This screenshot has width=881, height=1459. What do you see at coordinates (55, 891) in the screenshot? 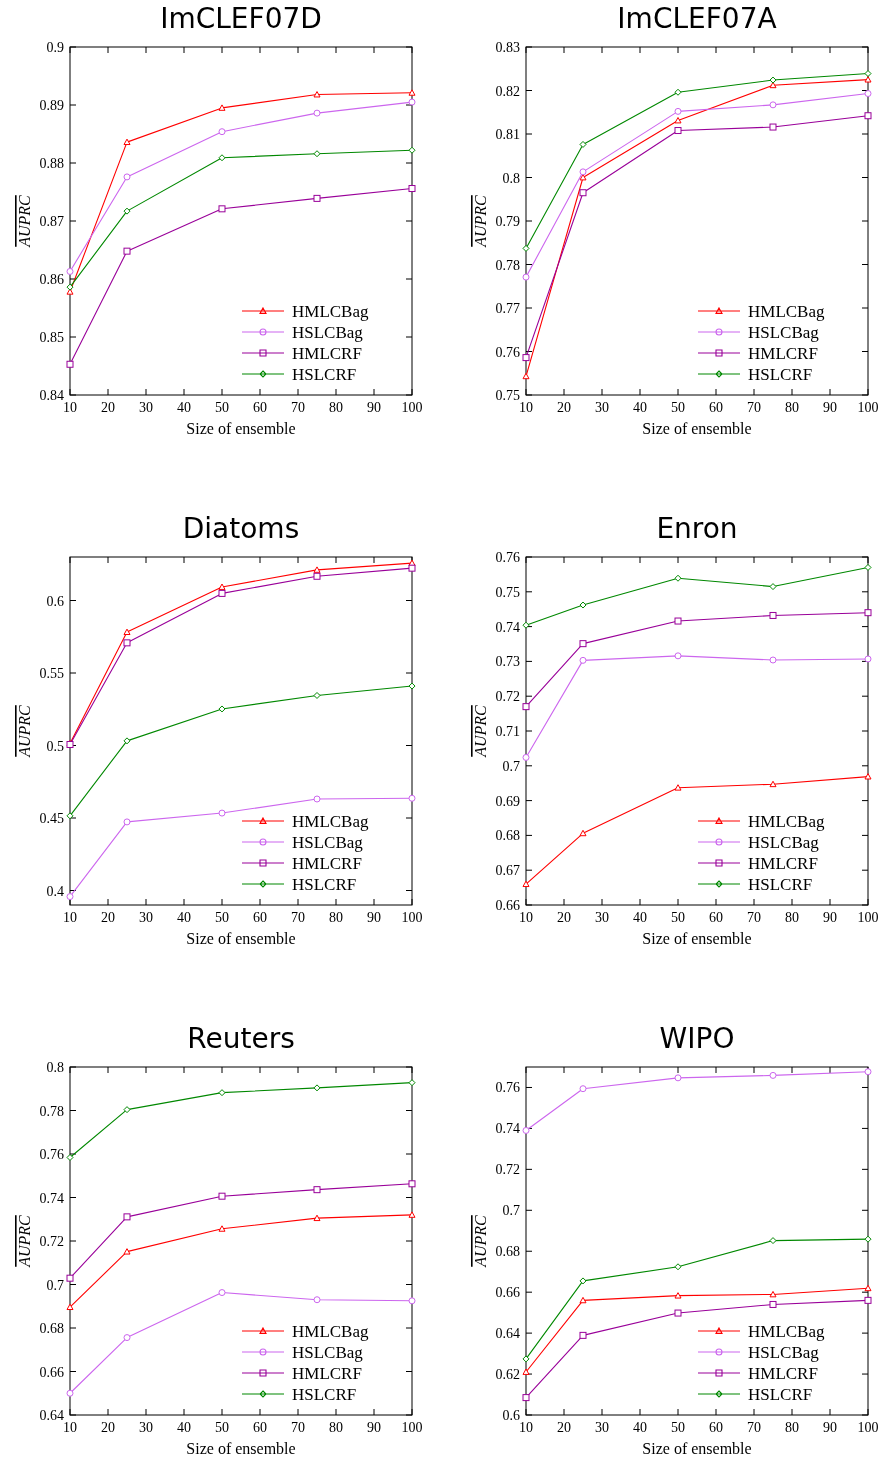
I see `y-tick-label: 0.4` at bounding box center [55, 891].